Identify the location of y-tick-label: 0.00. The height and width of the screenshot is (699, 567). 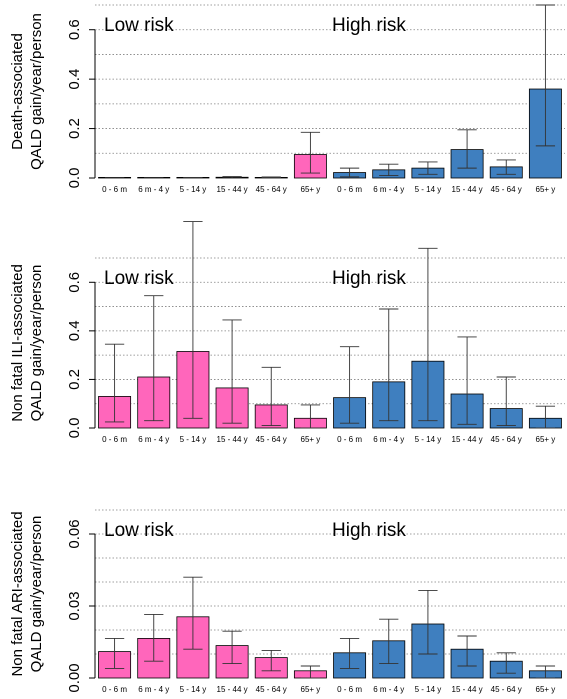
(74, 677).